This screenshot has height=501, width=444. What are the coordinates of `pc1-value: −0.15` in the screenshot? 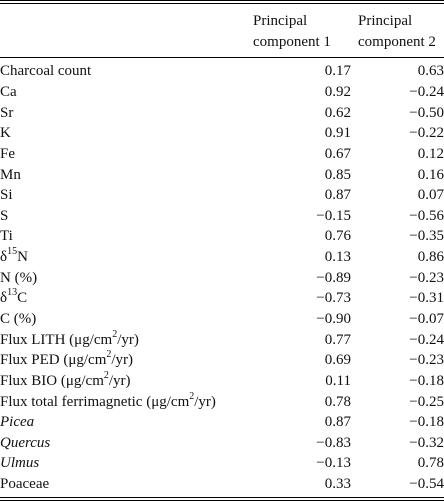 It's located at (333, 215).